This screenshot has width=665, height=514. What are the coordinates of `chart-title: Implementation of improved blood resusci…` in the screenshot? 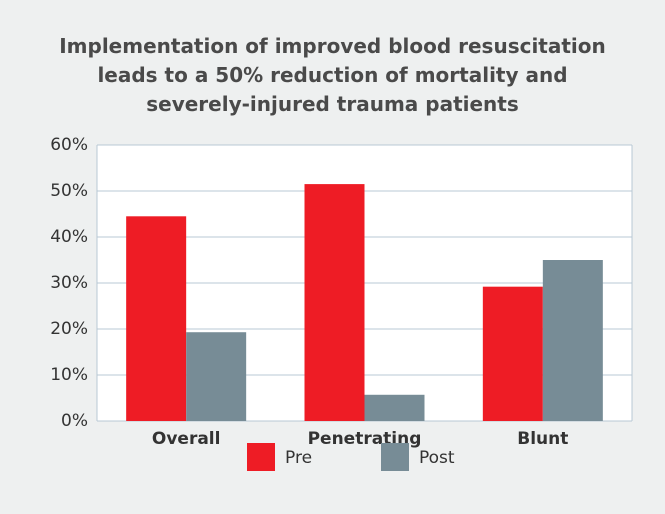 It's located at (332, 75).